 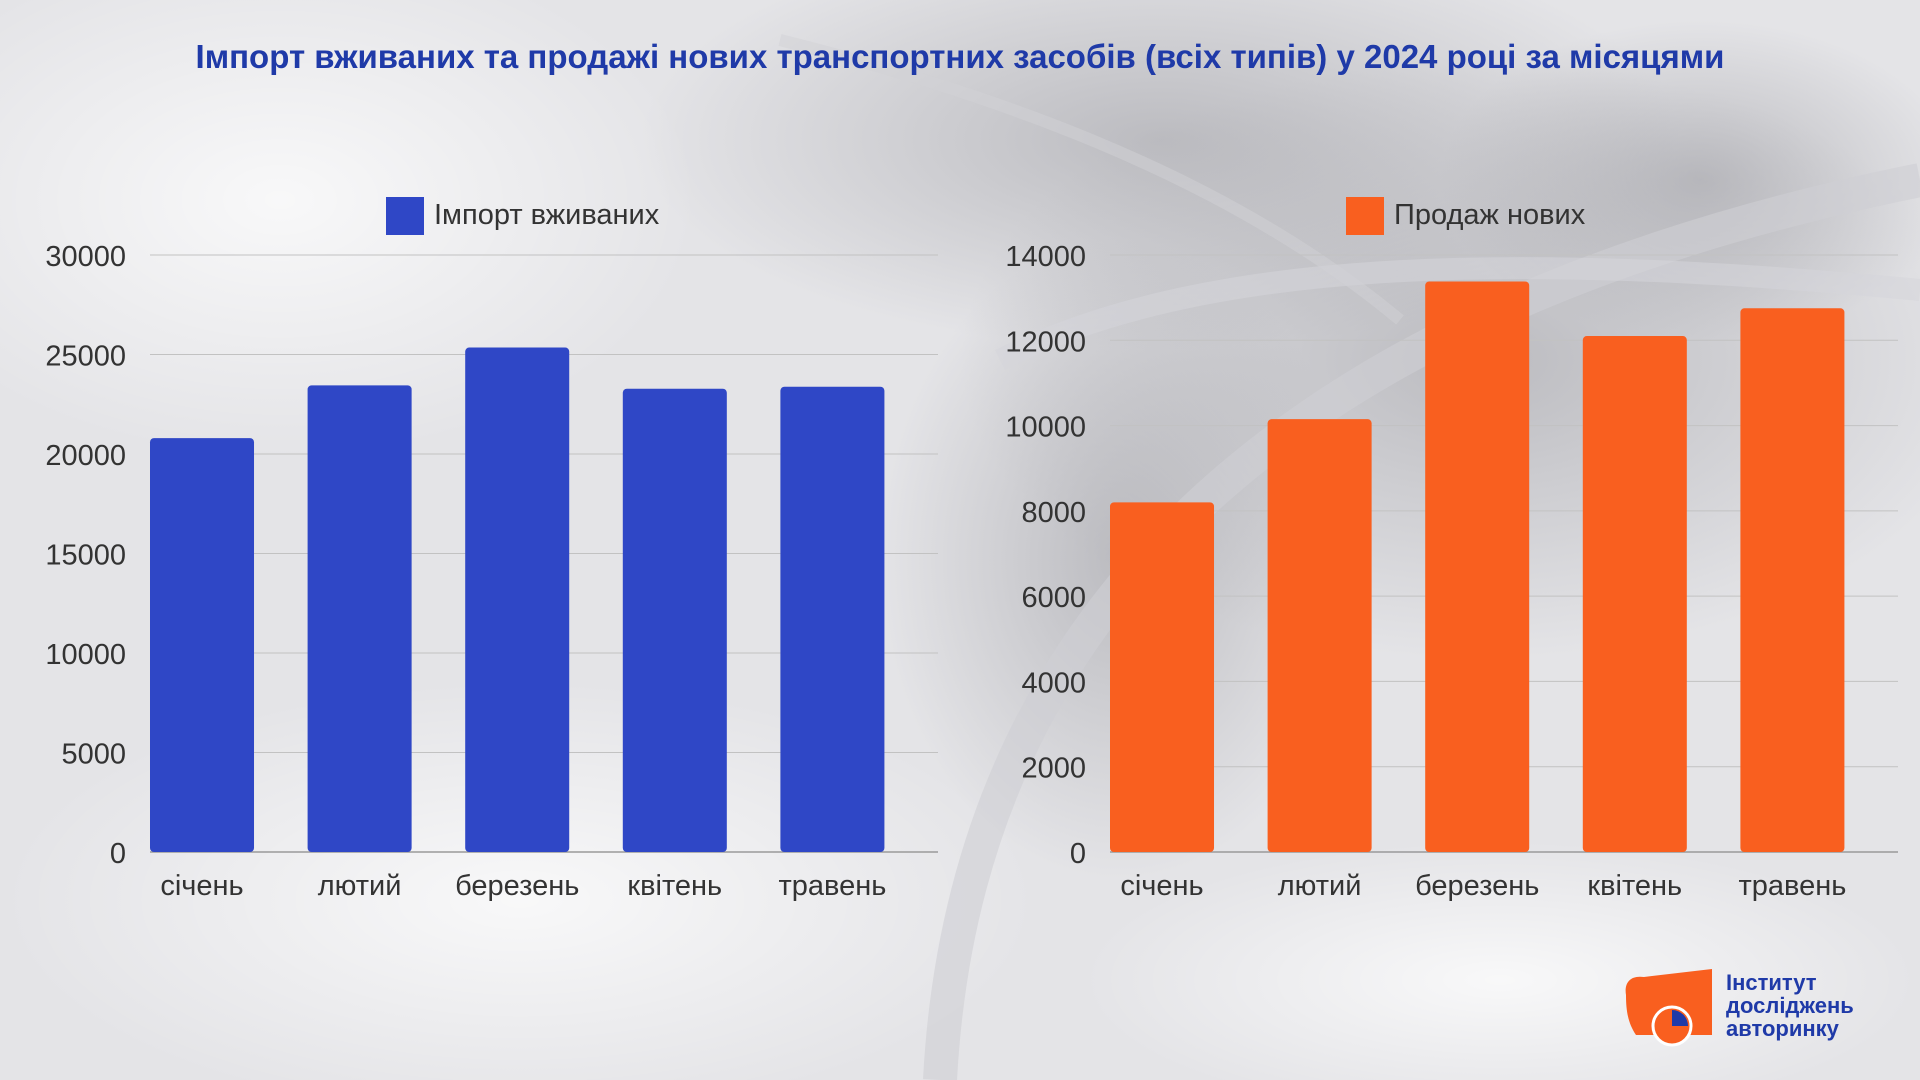 I want to click on legend-label: Імпорт вживаних, so click(x=547, y=215).